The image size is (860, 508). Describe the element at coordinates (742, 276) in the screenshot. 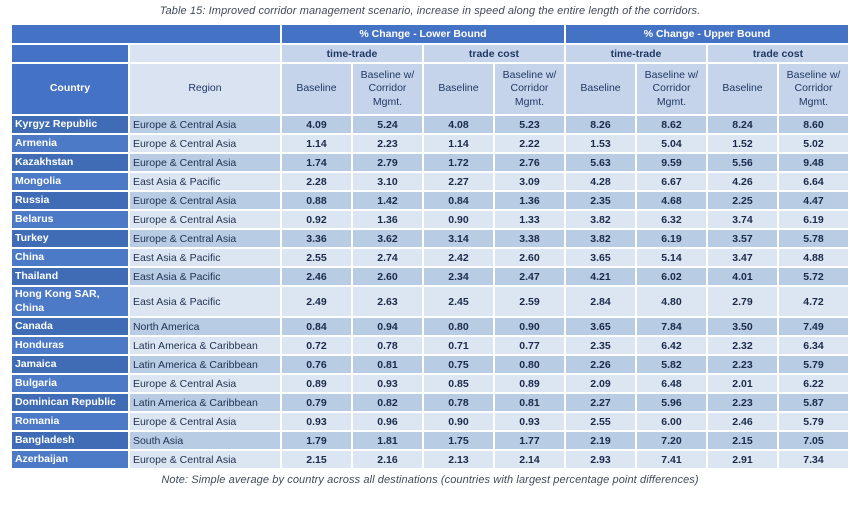

I see `value-cell: 4.01` at that location.